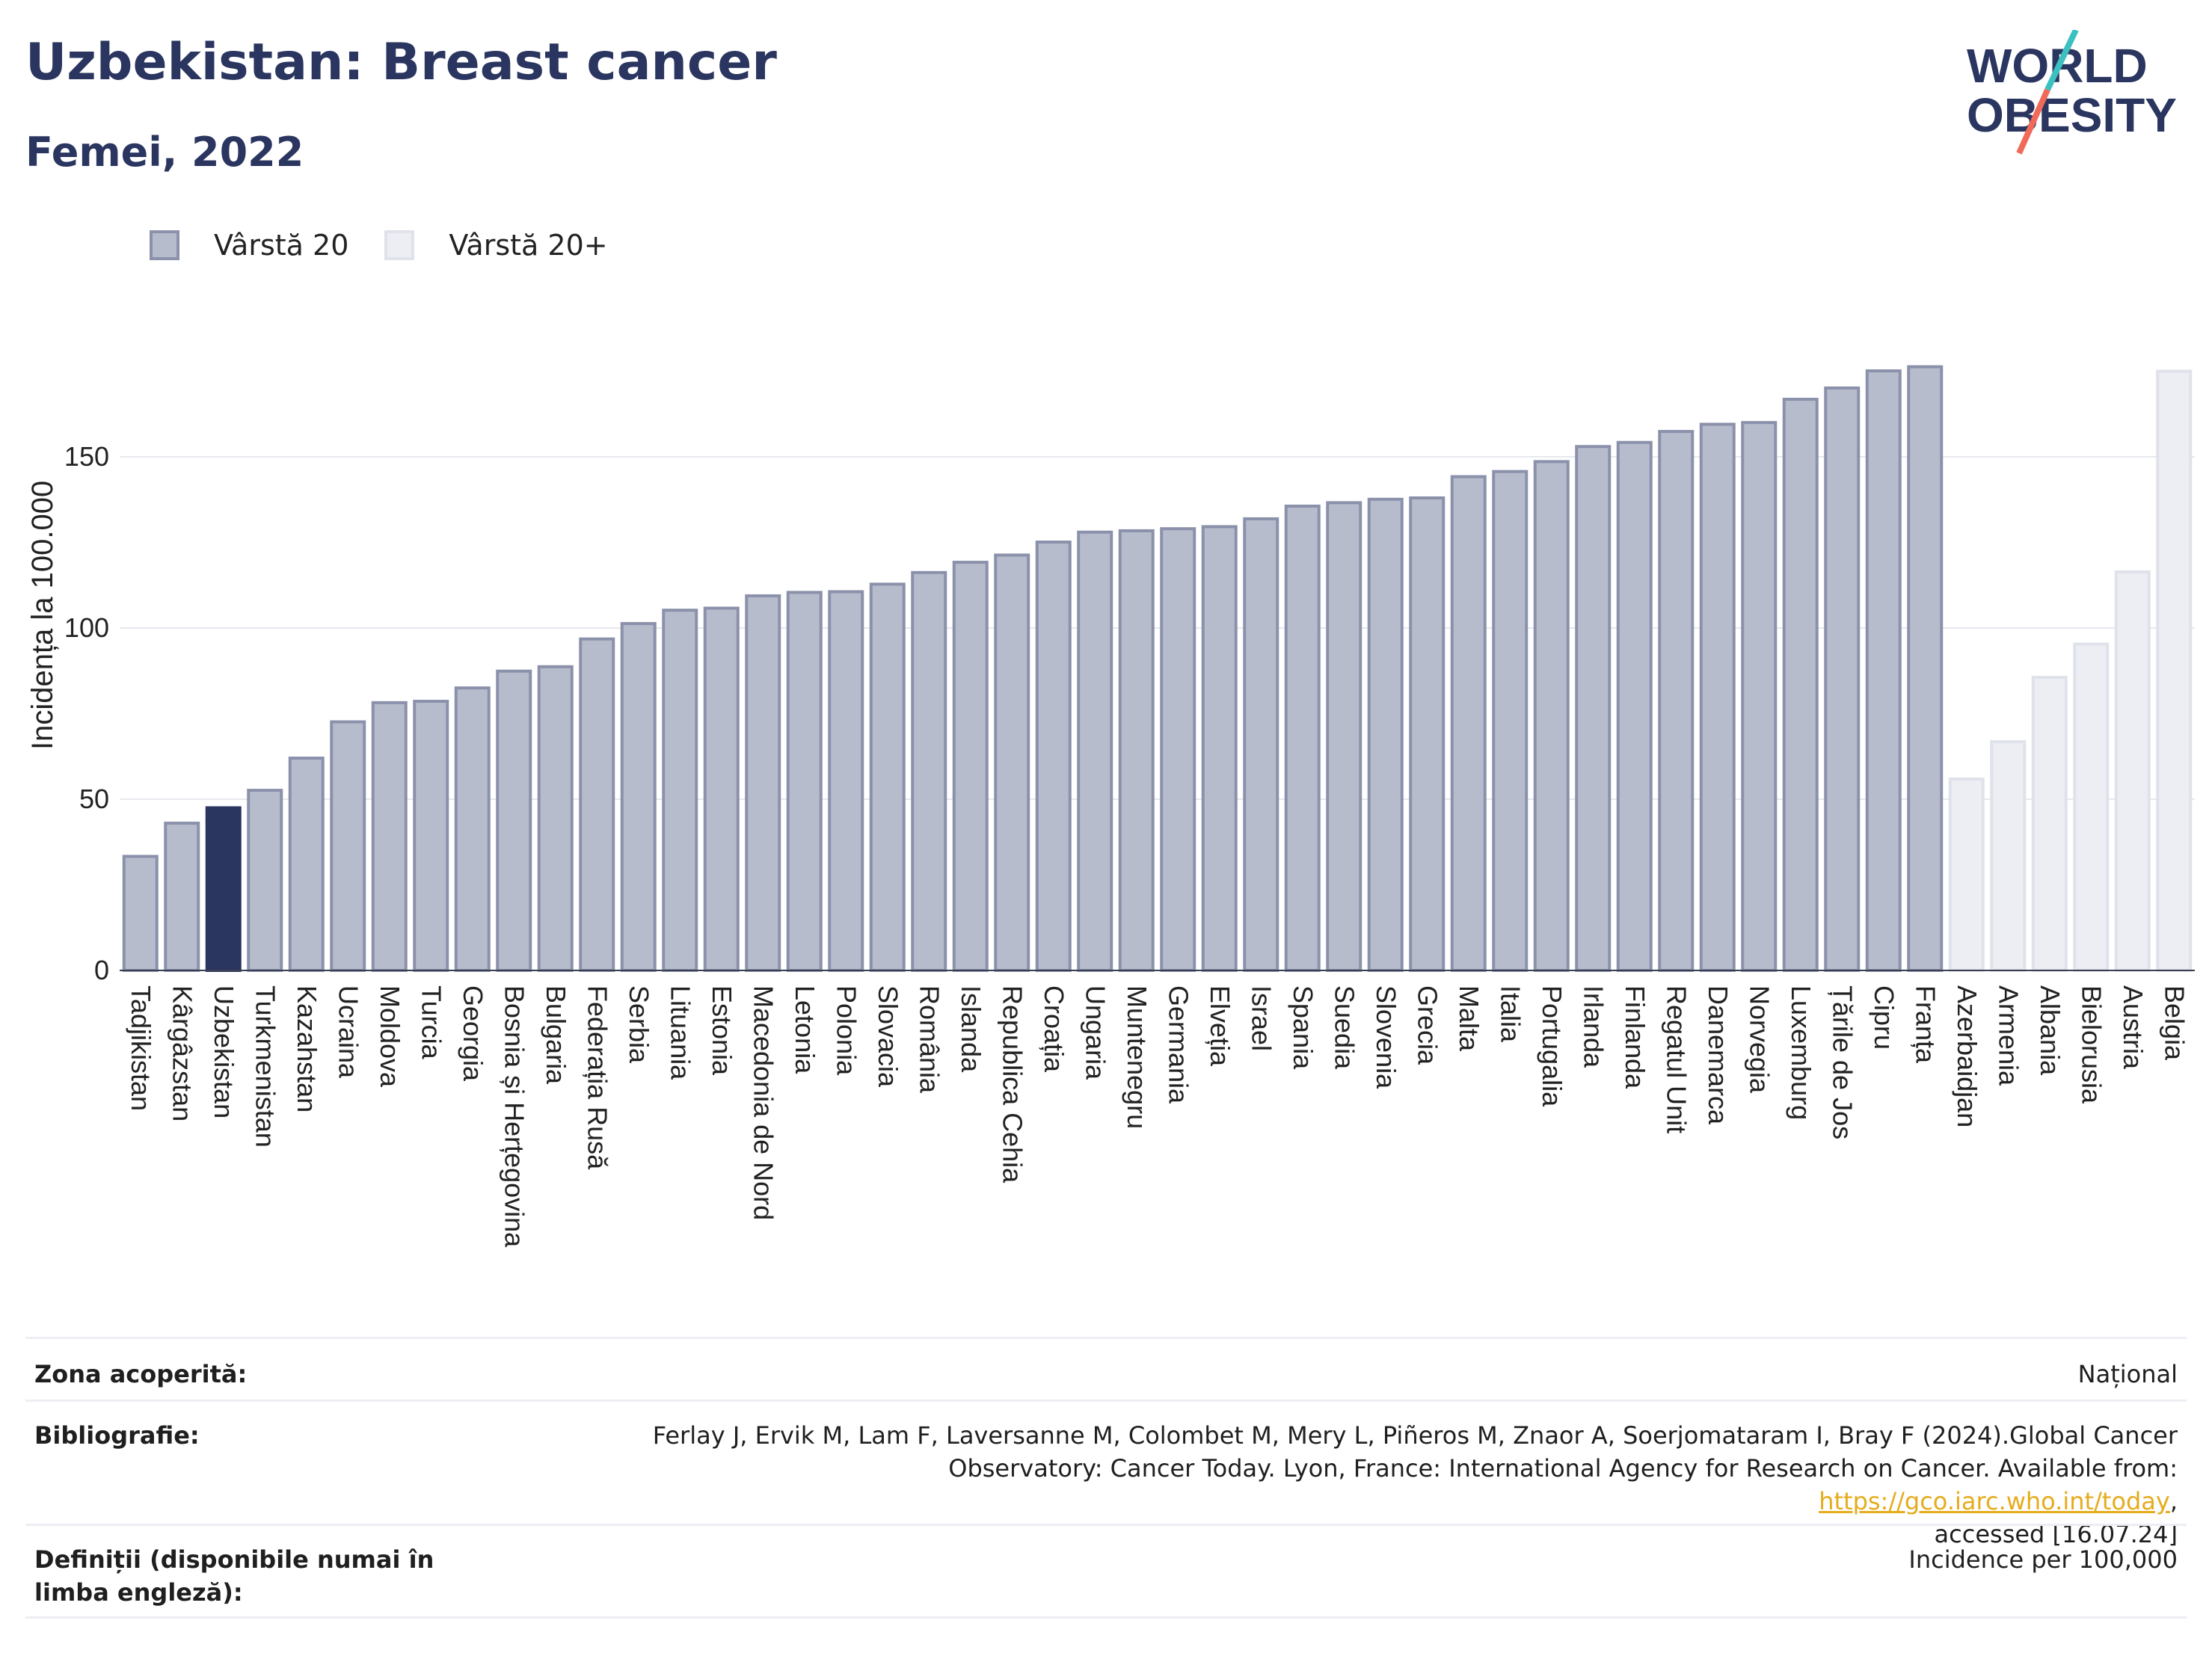  I want to click on x-tick-label: Portugalia, so click(1552, 1046).